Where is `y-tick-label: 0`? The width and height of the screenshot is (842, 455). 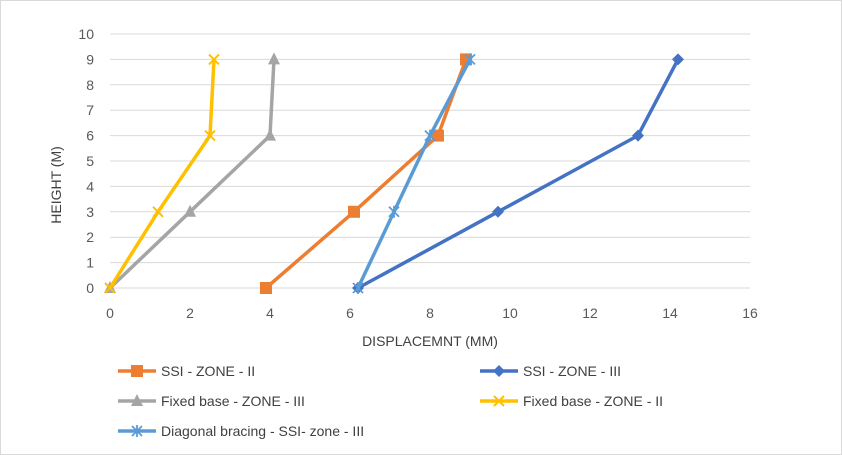 y-tick-label: 0 is located at coordinates (90, 288).